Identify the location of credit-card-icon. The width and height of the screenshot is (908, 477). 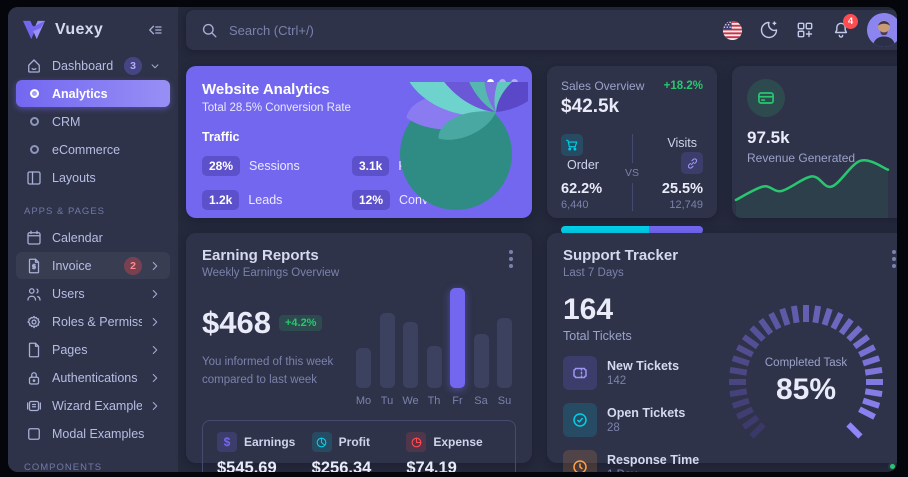
(766, 98).